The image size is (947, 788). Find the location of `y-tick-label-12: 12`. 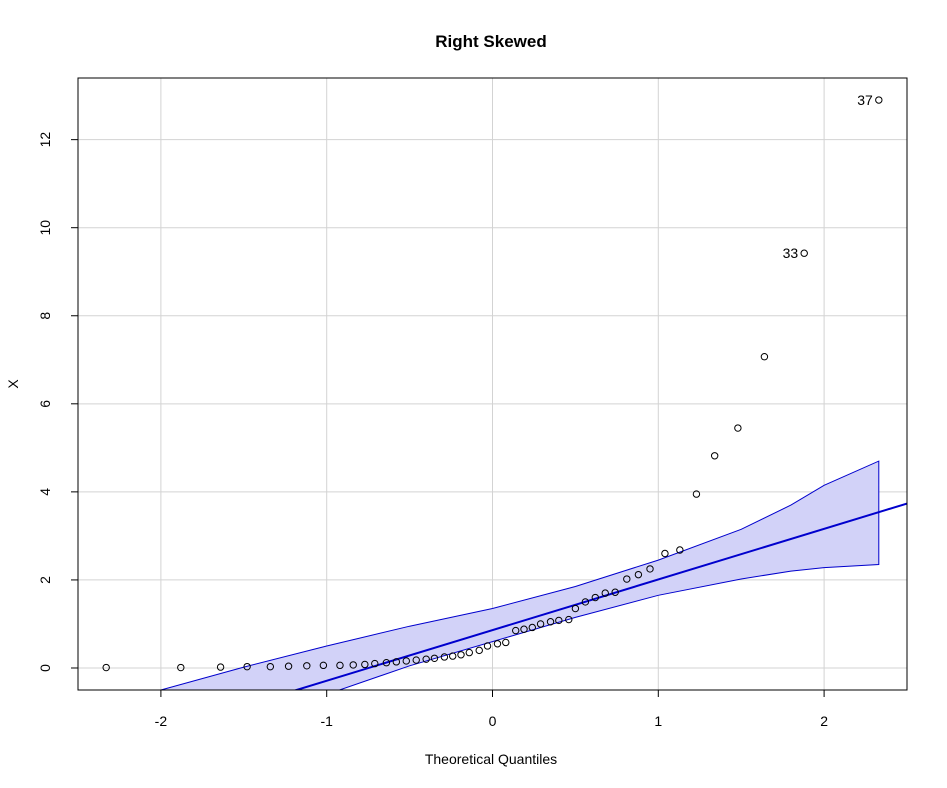

y-tick-label-12: 12 is located at coordinates (45, 140).